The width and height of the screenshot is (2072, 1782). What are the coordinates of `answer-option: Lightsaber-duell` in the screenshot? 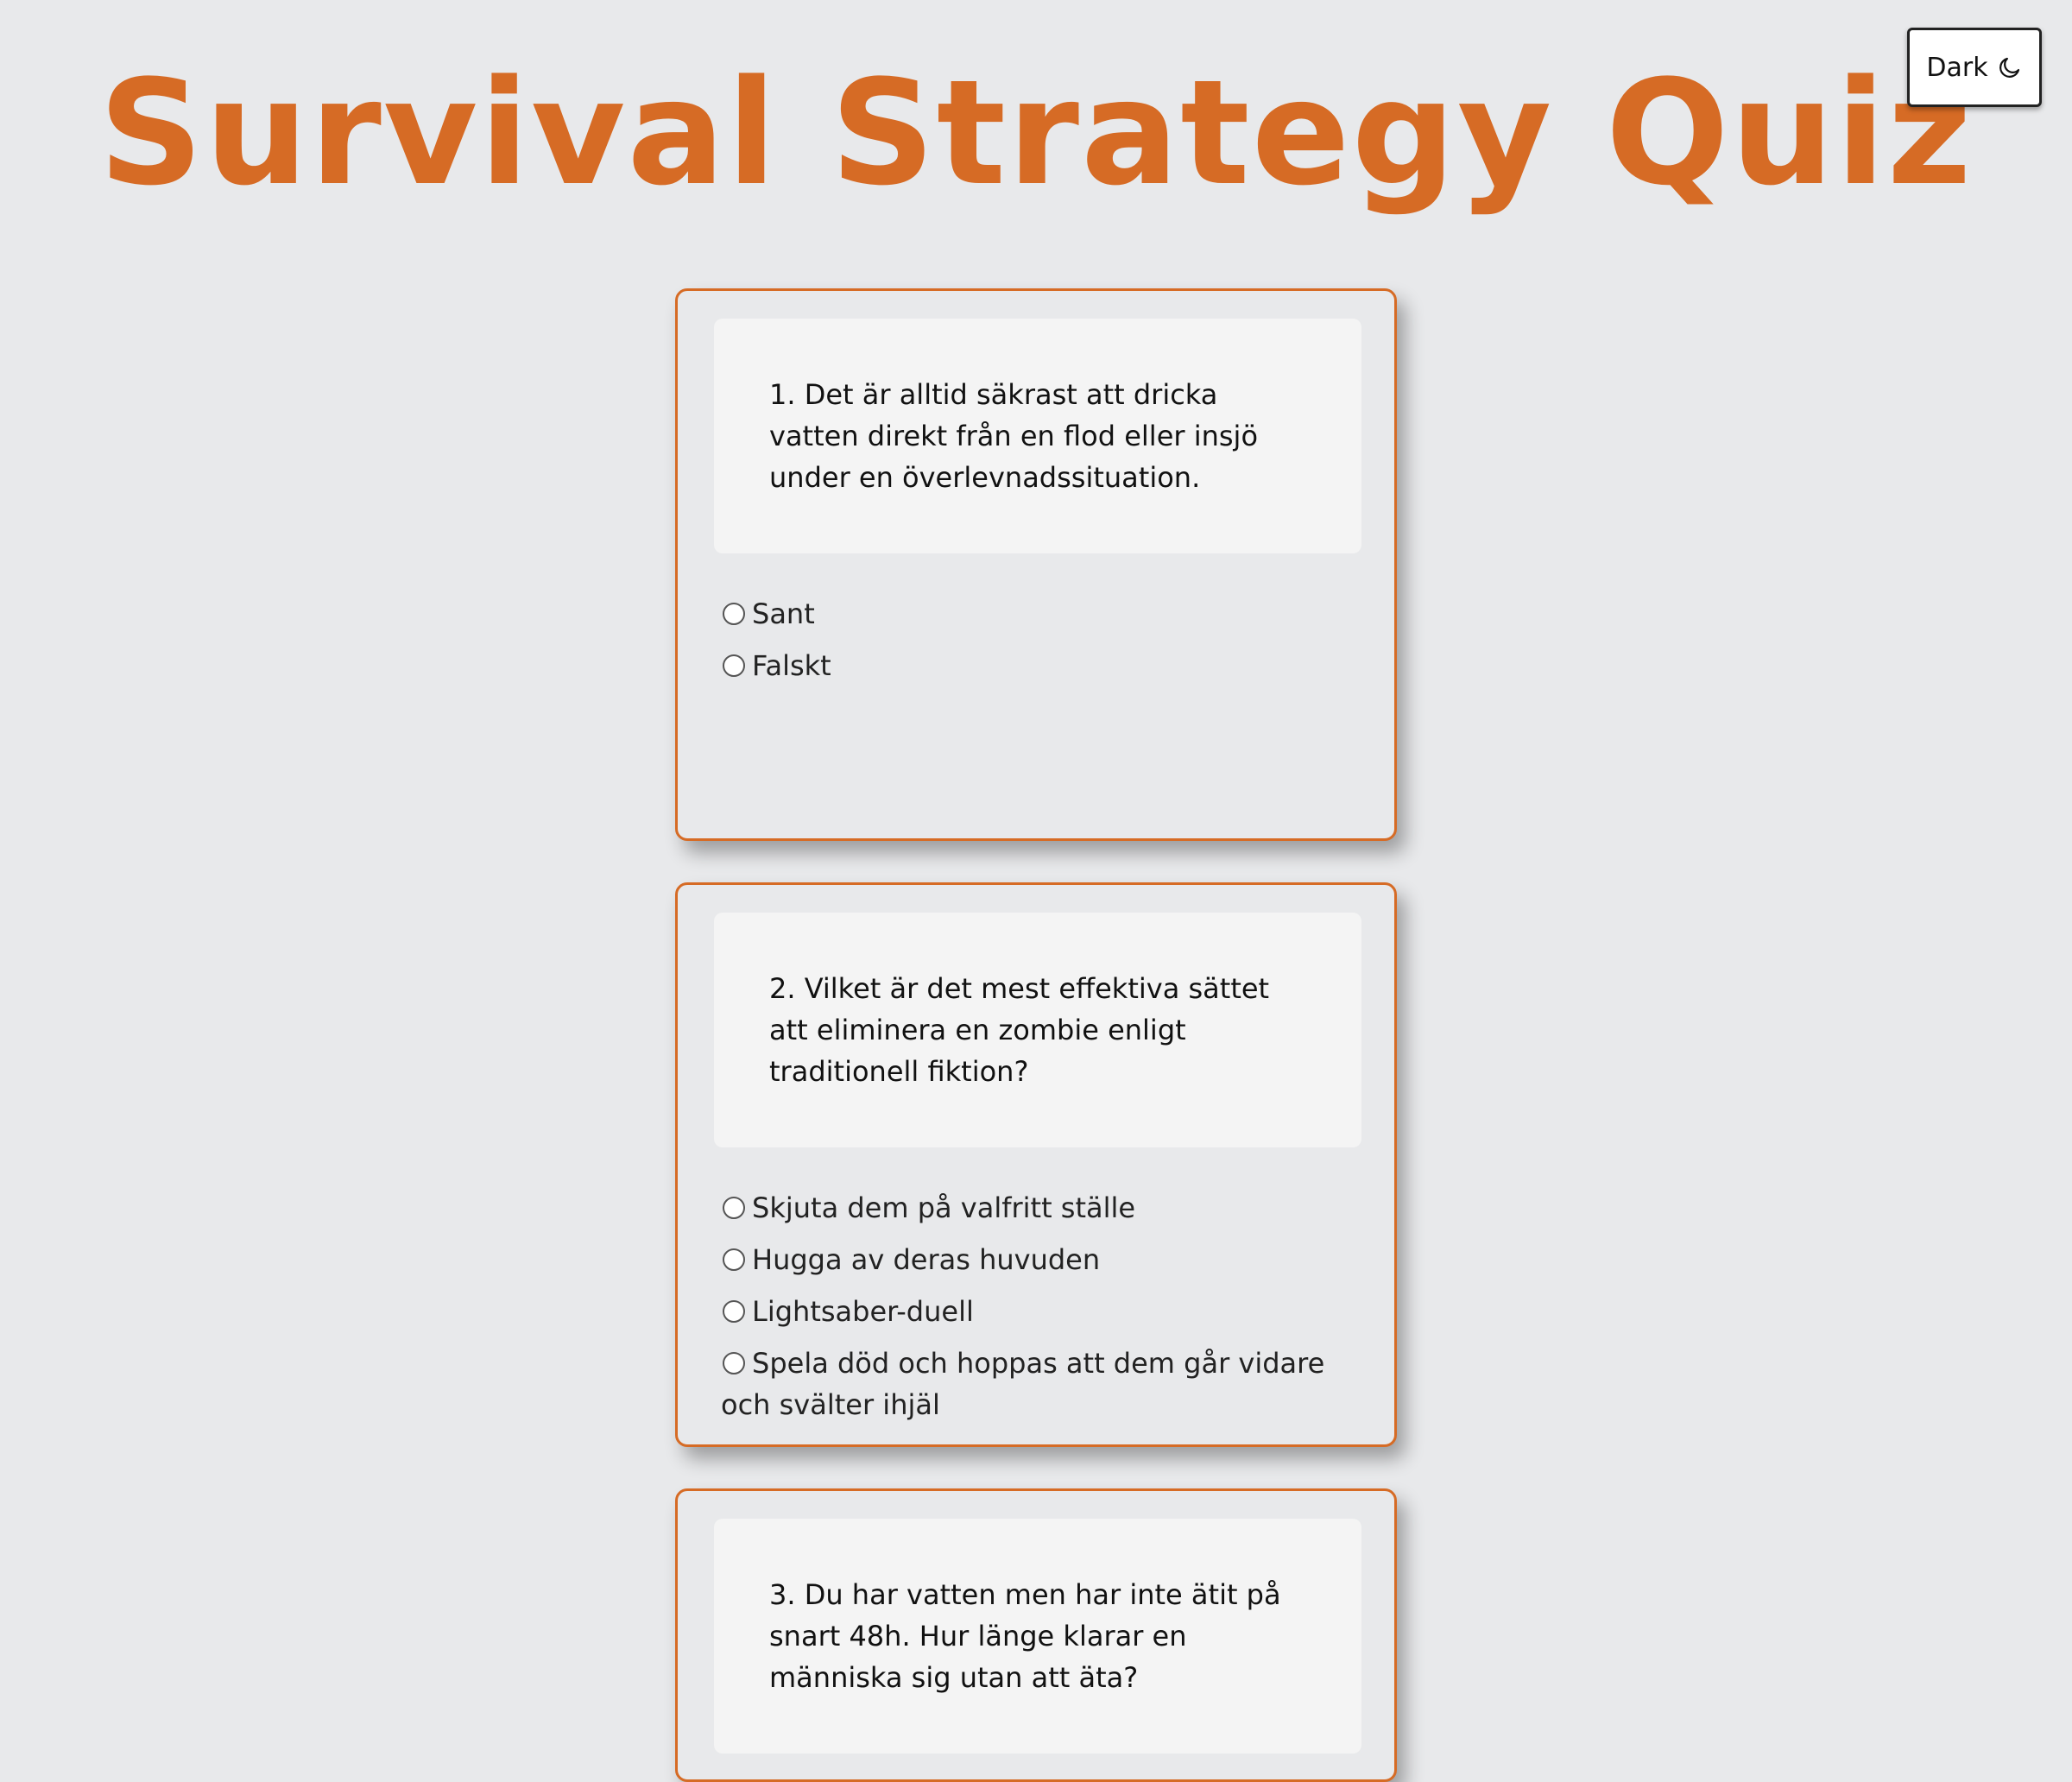 It's located at (1040, 1311).